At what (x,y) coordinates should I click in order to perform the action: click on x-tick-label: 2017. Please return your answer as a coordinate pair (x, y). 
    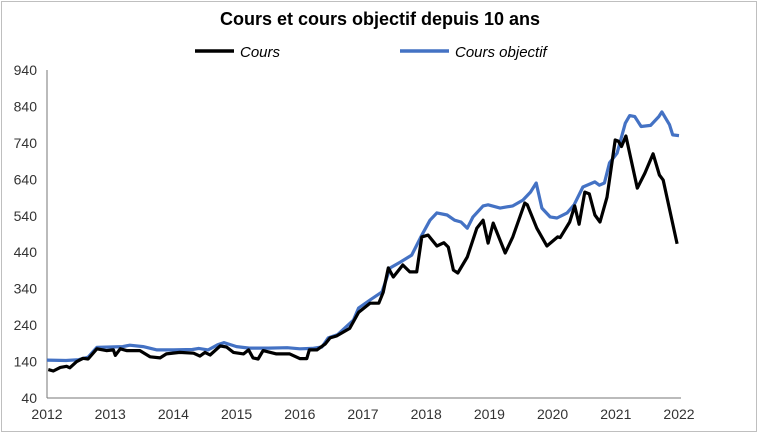
    Looking at the image, I should click on (362, 414).